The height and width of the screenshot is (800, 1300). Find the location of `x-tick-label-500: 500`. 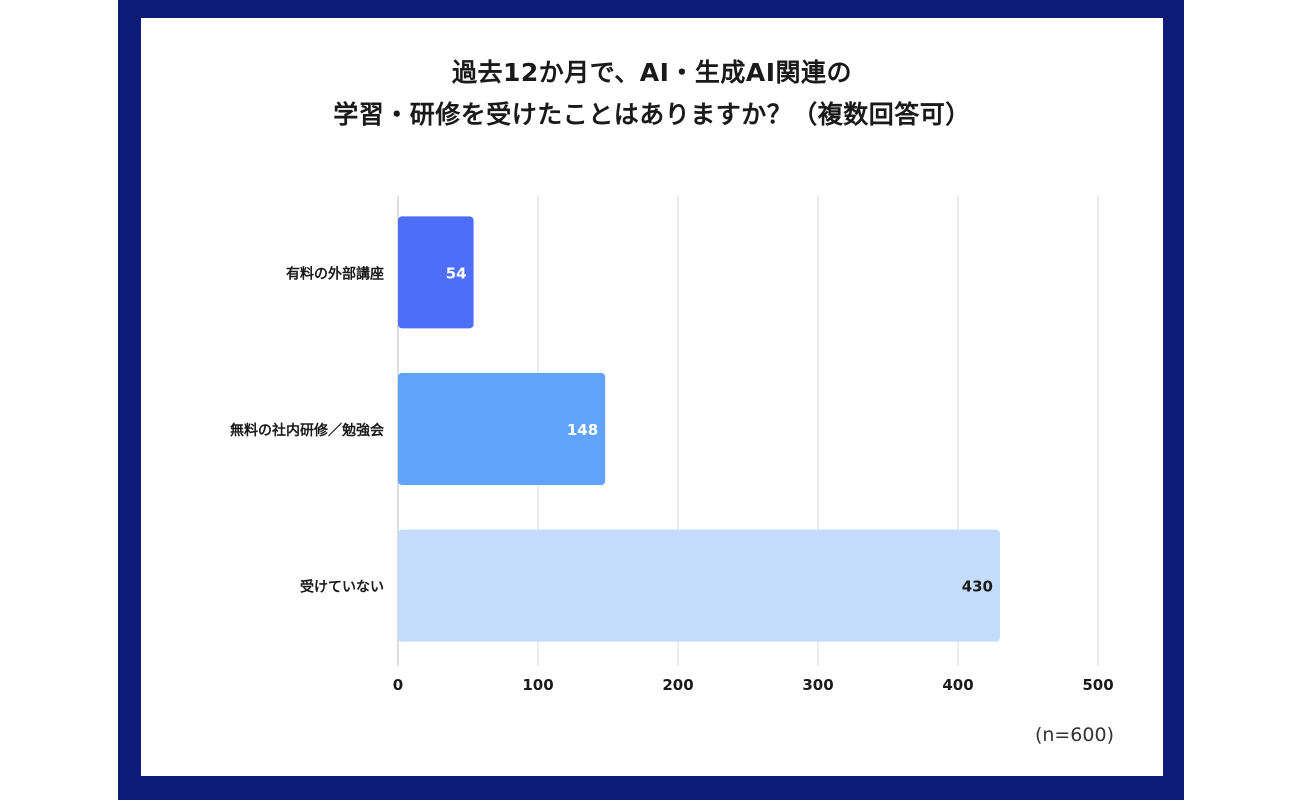

x-tick-label-500: 500 is located at coordinates (1097, 685).